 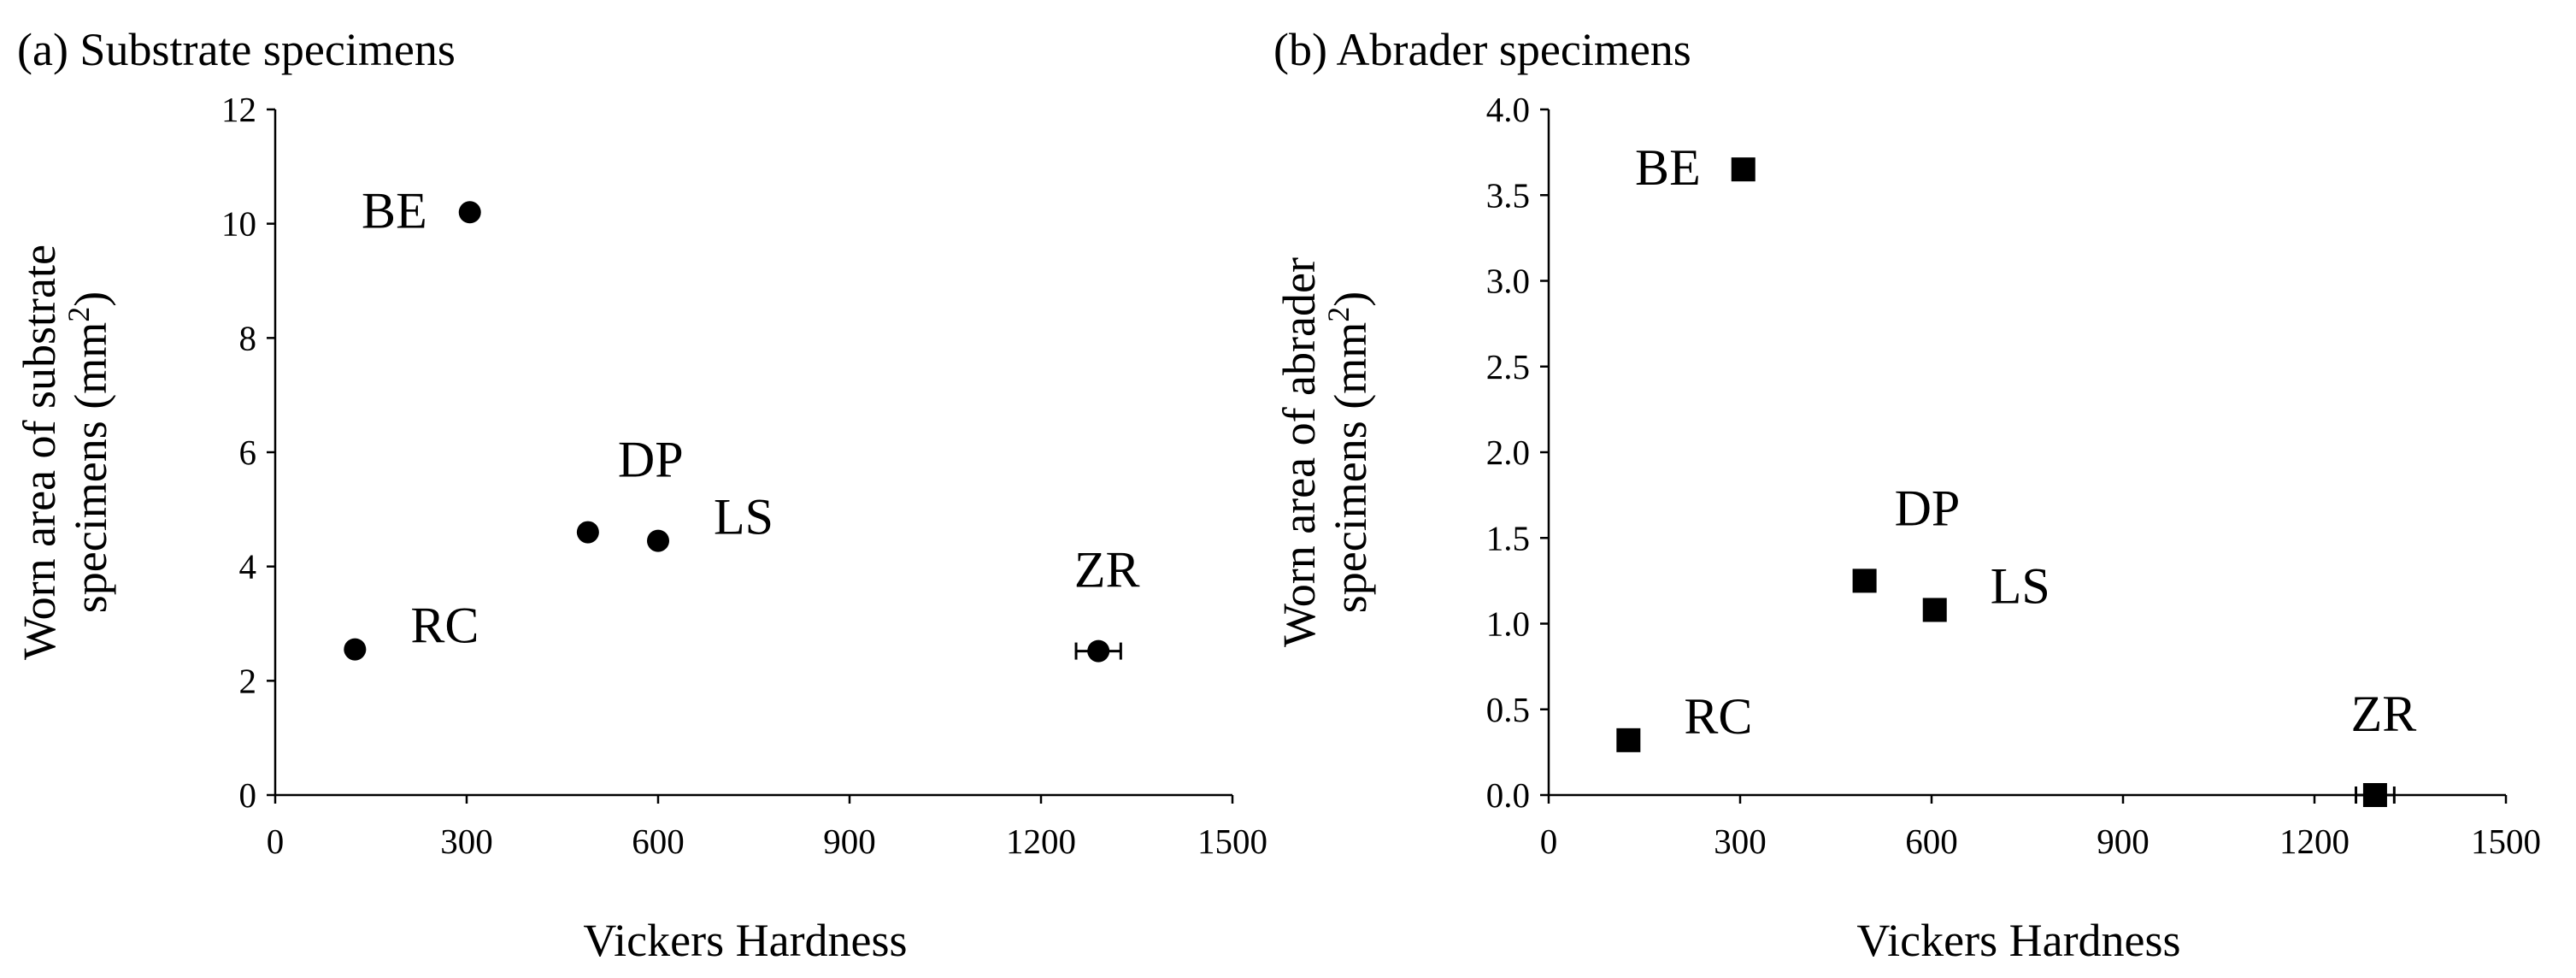 I want to click on panel-b-y-tick-label: 1.0, so click(x=1508, y=624).